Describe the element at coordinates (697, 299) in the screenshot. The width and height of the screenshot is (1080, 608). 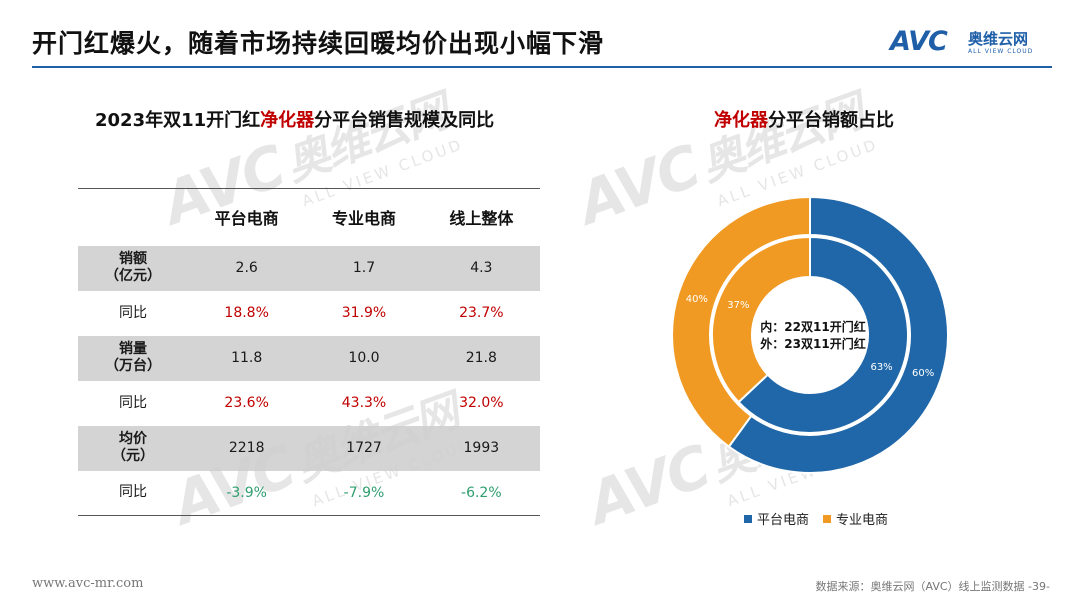
I see `outer-slice-label: 40%` at that location.